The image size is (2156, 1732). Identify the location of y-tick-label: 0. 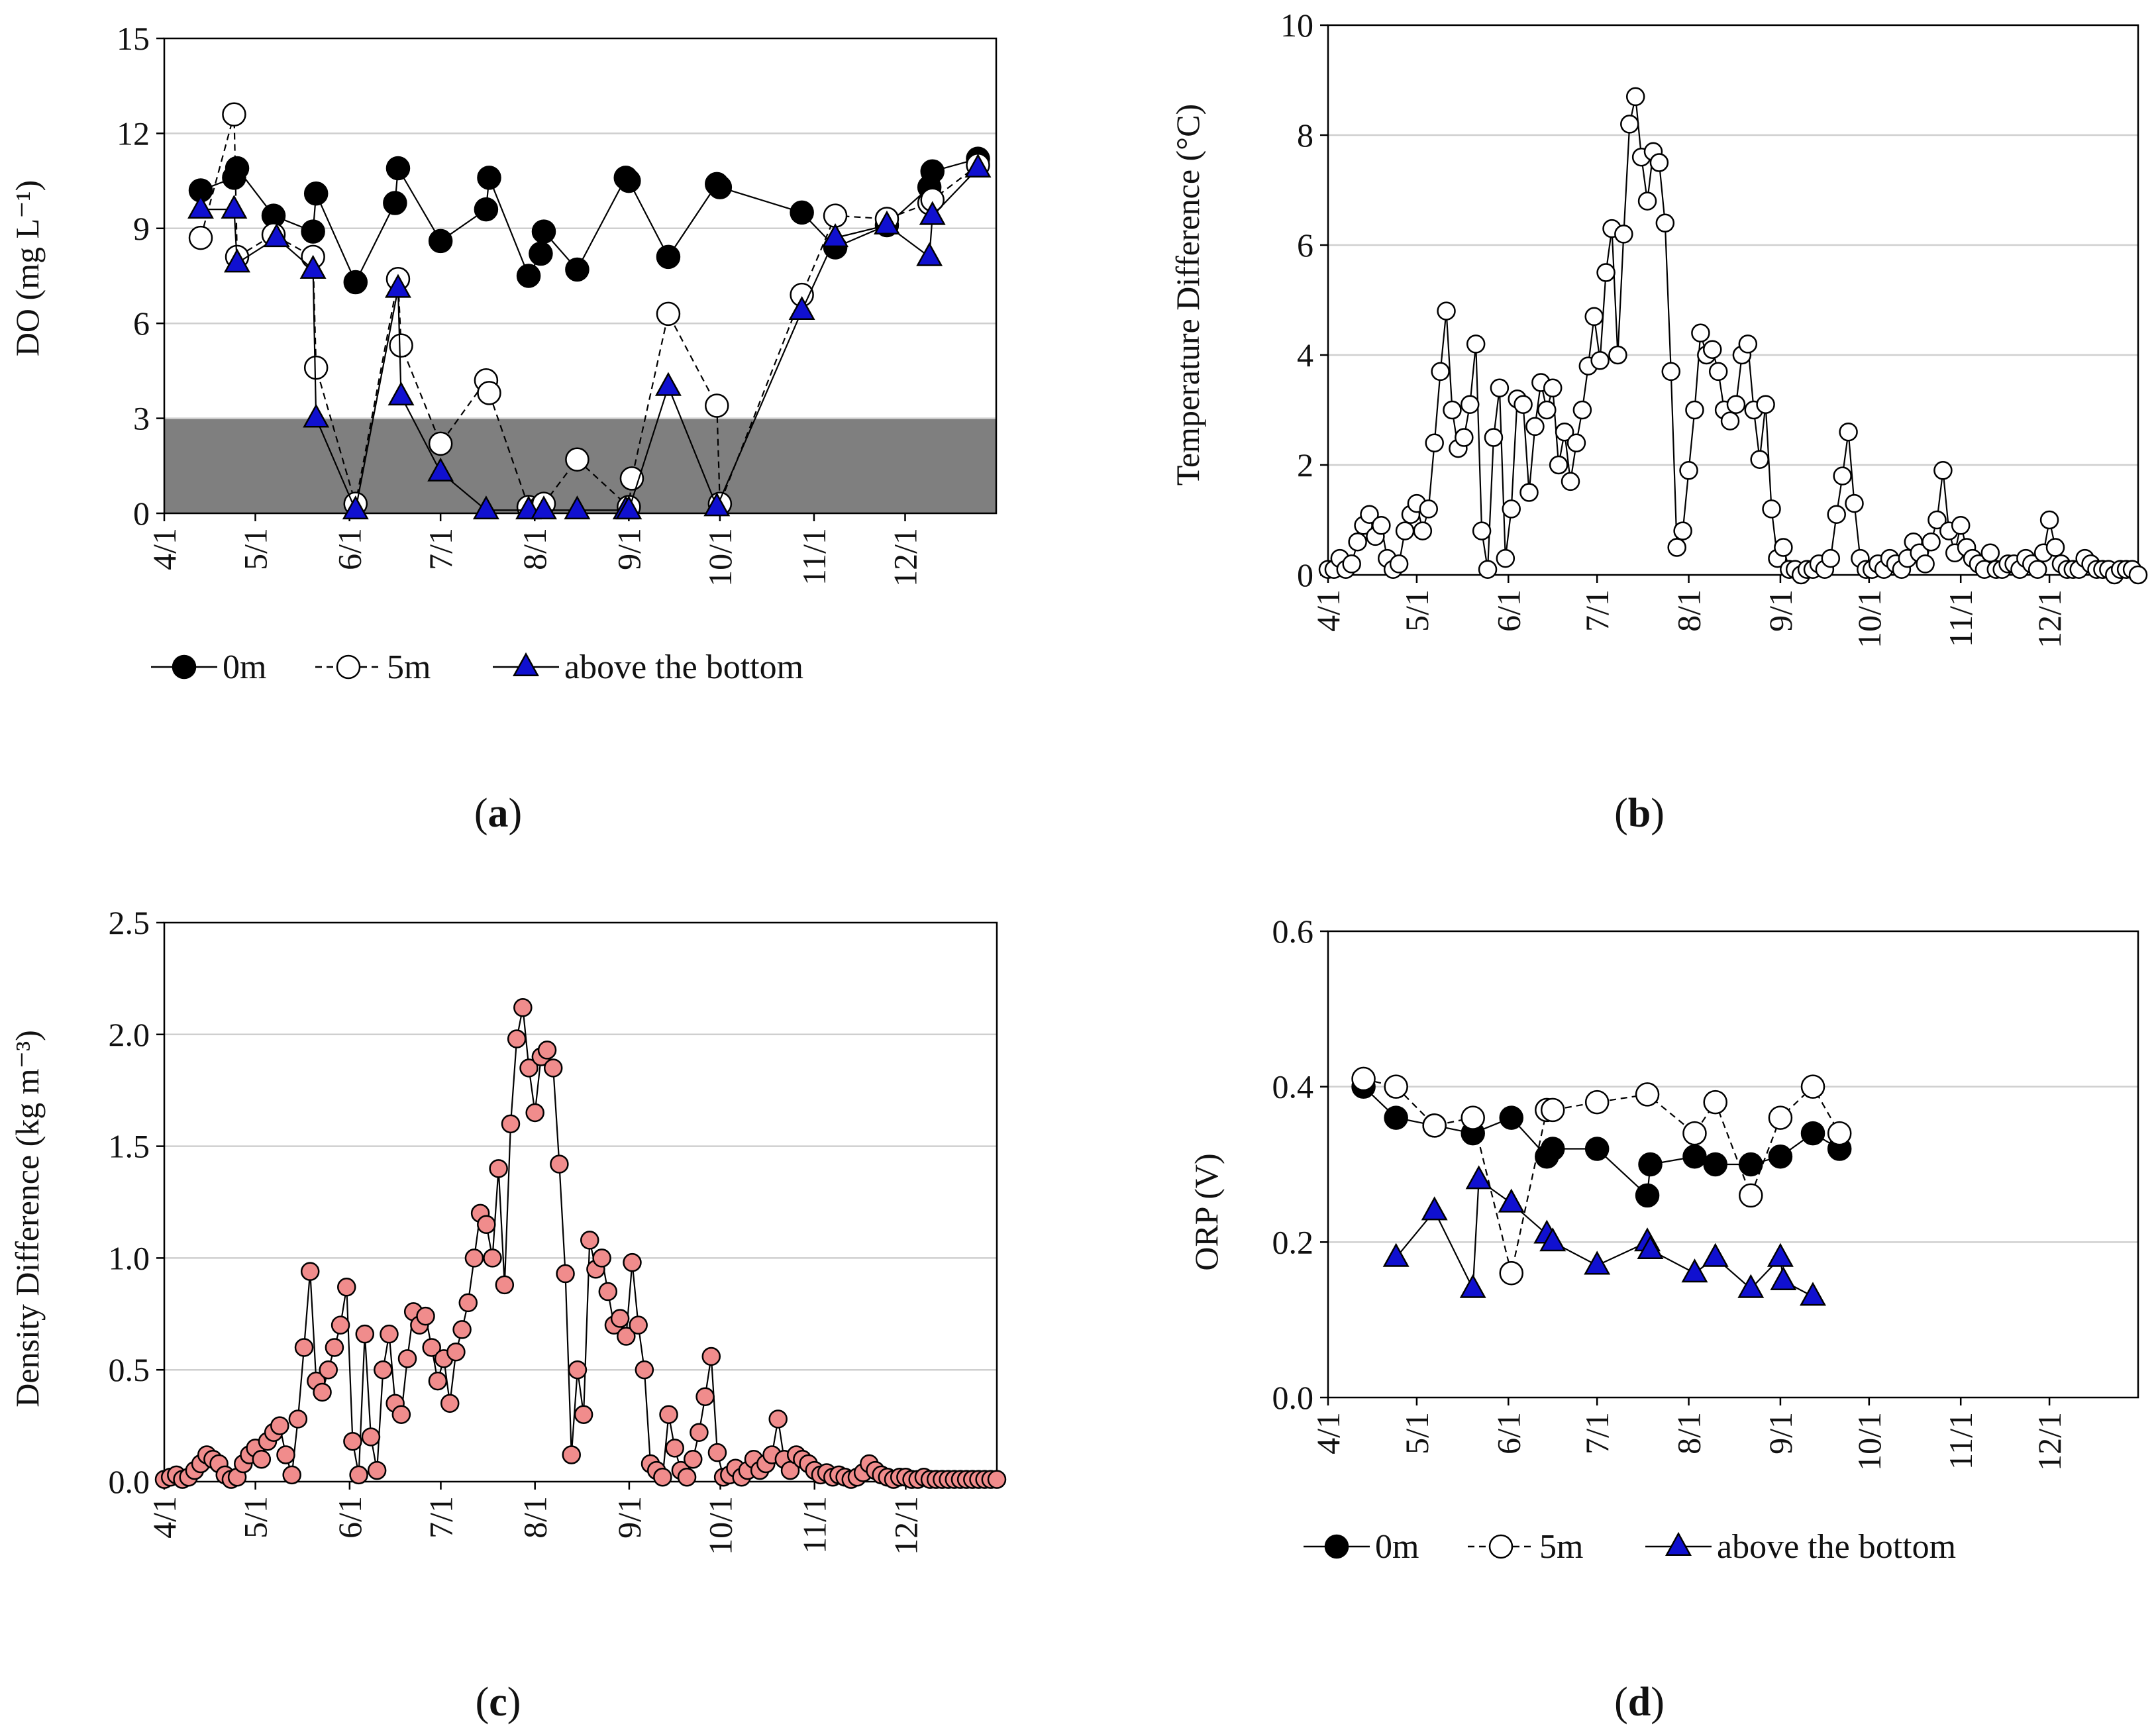
(141, 513).